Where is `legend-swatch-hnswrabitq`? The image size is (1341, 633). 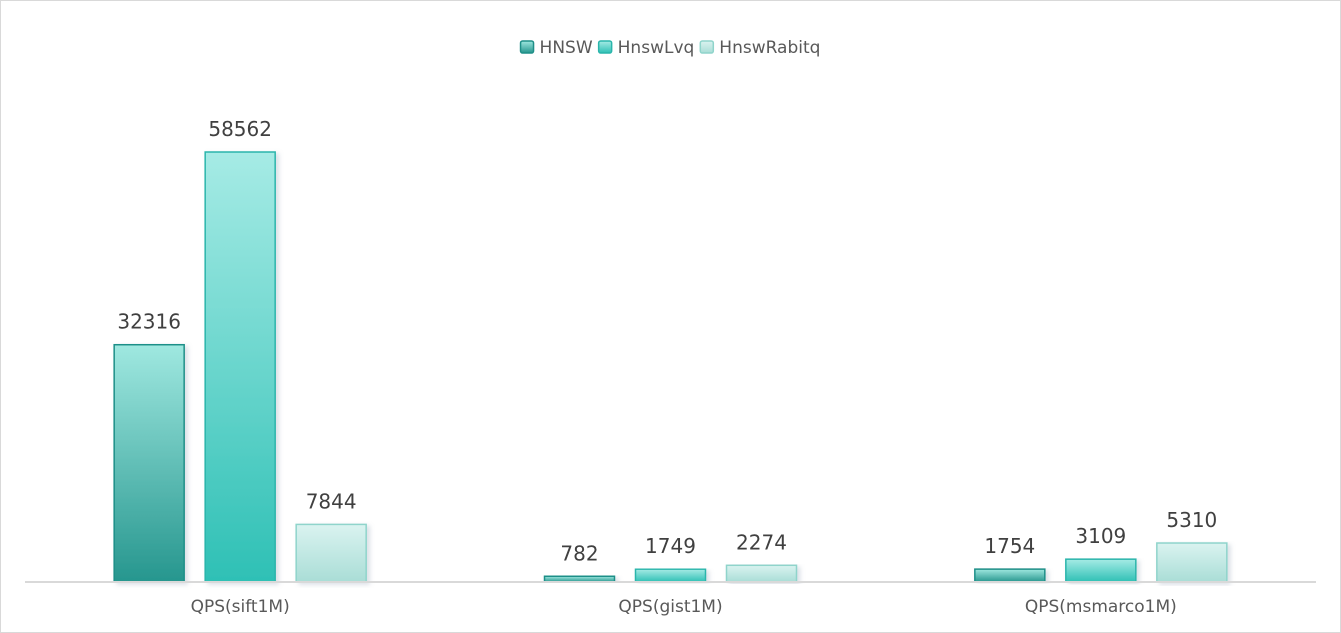 legend-swatch-hnswrabitq is located at coordinates (707, 47).